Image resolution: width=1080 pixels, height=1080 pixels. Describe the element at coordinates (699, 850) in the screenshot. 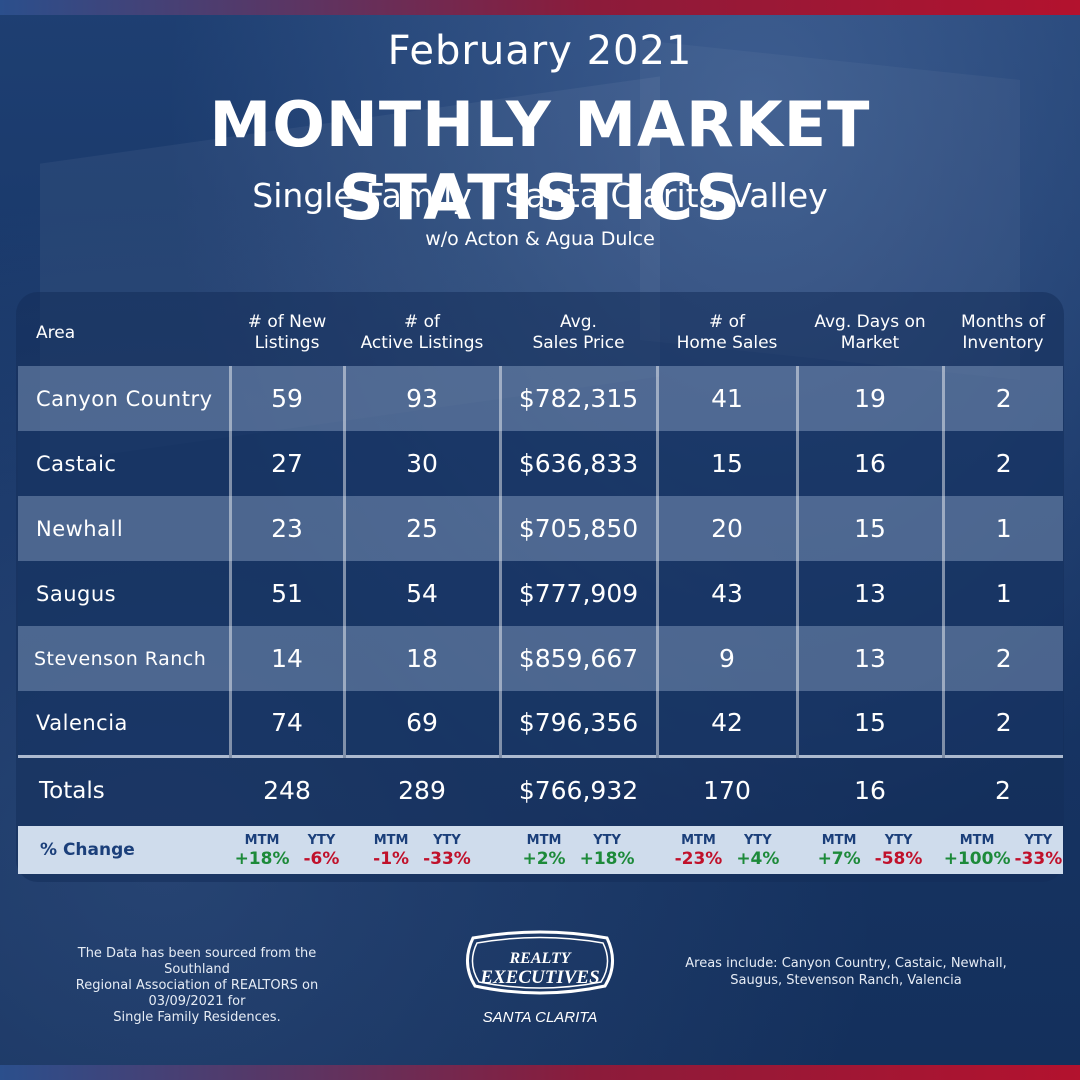

I see `mtm-change: MTM -23%` at that location.